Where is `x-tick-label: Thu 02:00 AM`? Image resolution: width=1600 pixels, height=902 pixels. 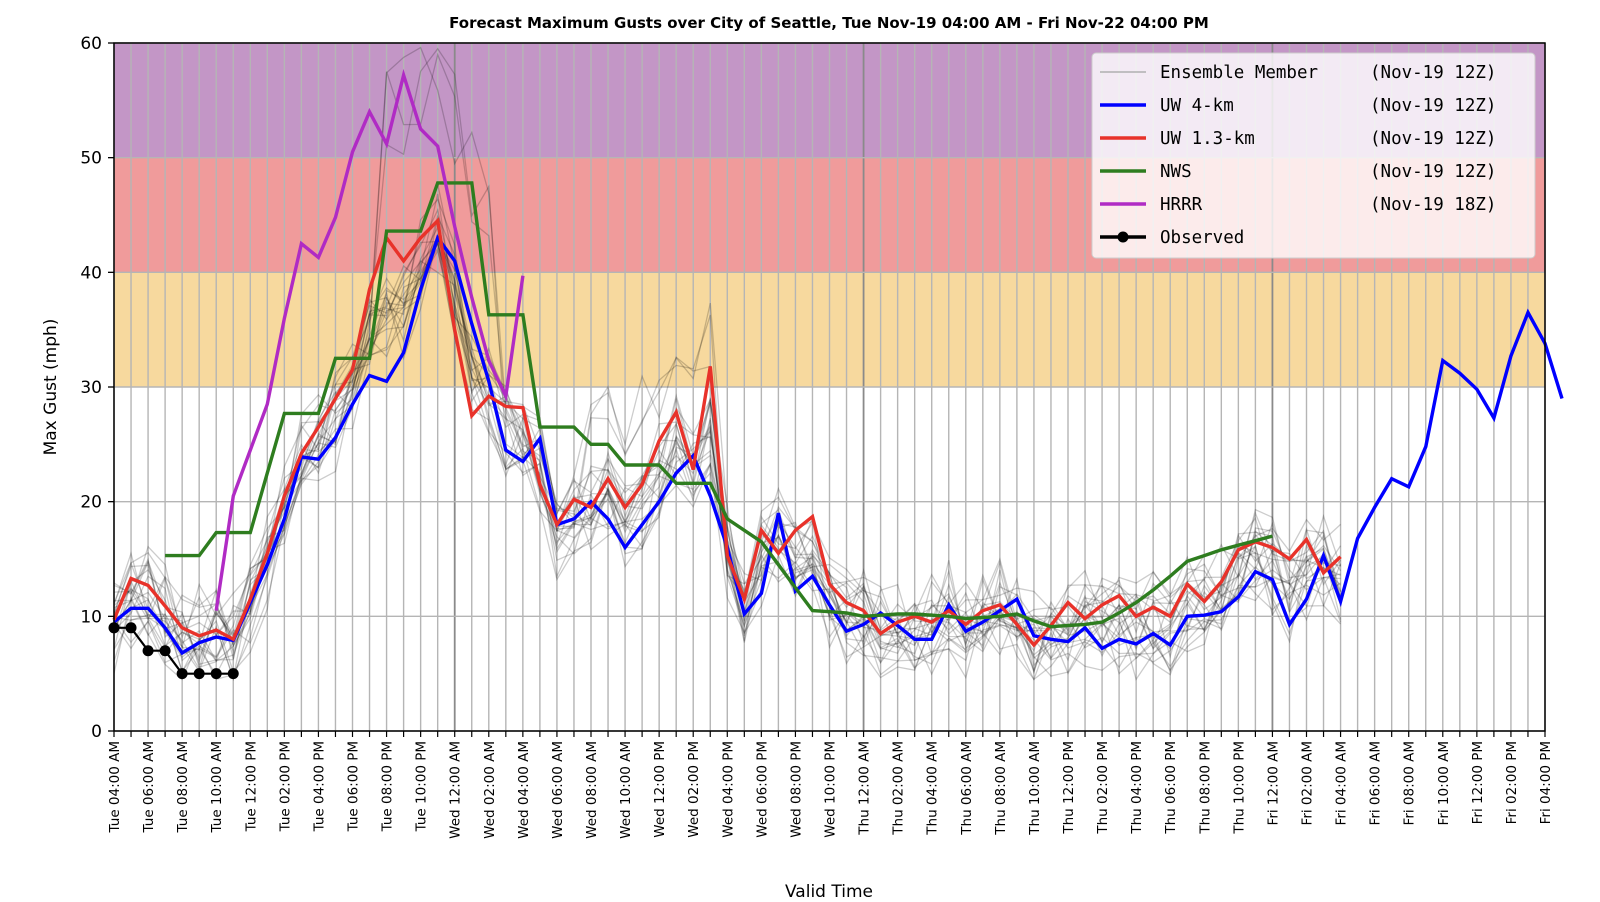 x-tick-label: Thu 02:00 AM is located at coordinates (899, 788).